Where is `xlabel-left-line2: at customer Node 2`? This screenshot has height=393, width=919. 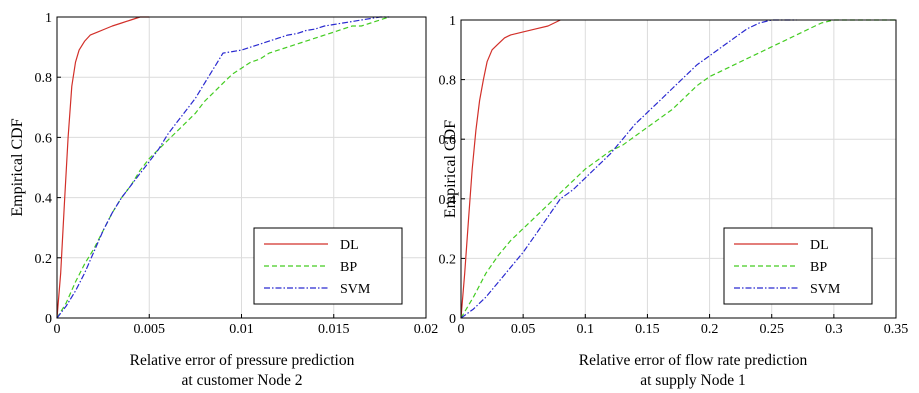 xlabel-left-line2: at customer Node 2 is located at coordinates (242, 380).